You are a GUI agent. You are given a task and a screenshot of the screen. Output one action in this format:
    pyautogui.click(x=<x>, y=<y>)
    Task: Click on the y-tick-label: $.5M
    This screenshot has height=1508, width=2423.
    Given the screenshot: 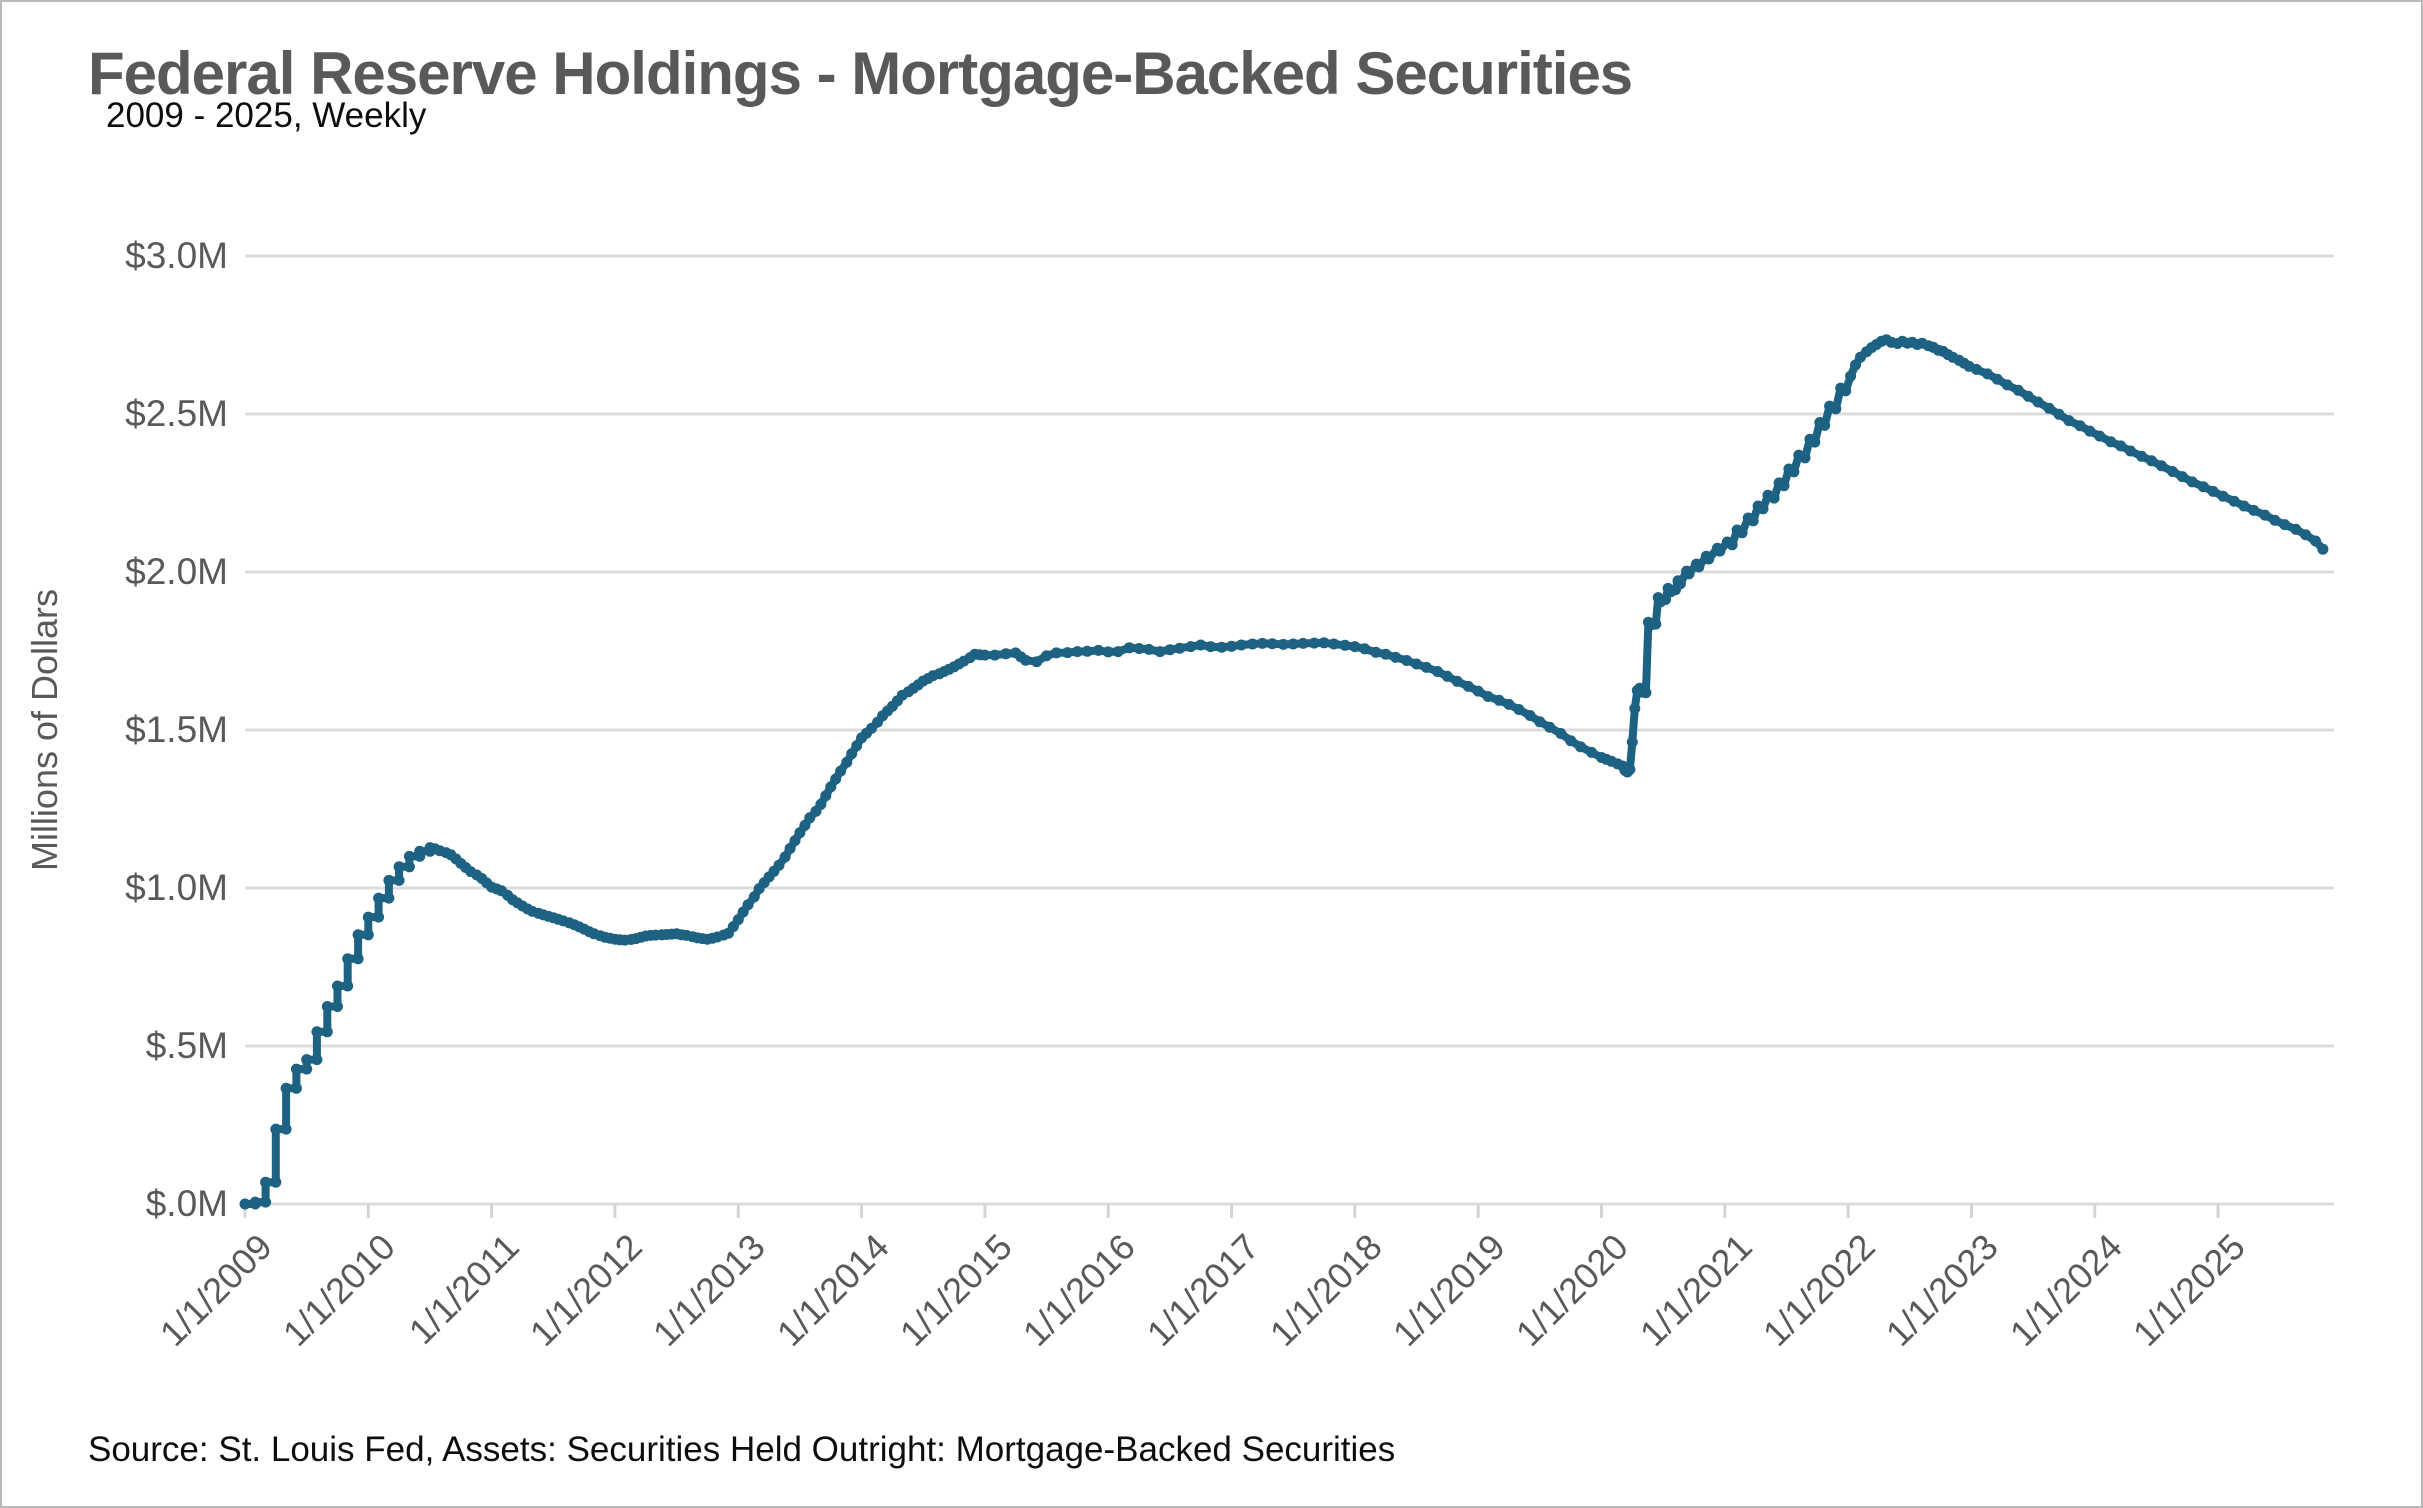 What is the action you would take?
    pyautogui.click(x=186, y=1045)
    